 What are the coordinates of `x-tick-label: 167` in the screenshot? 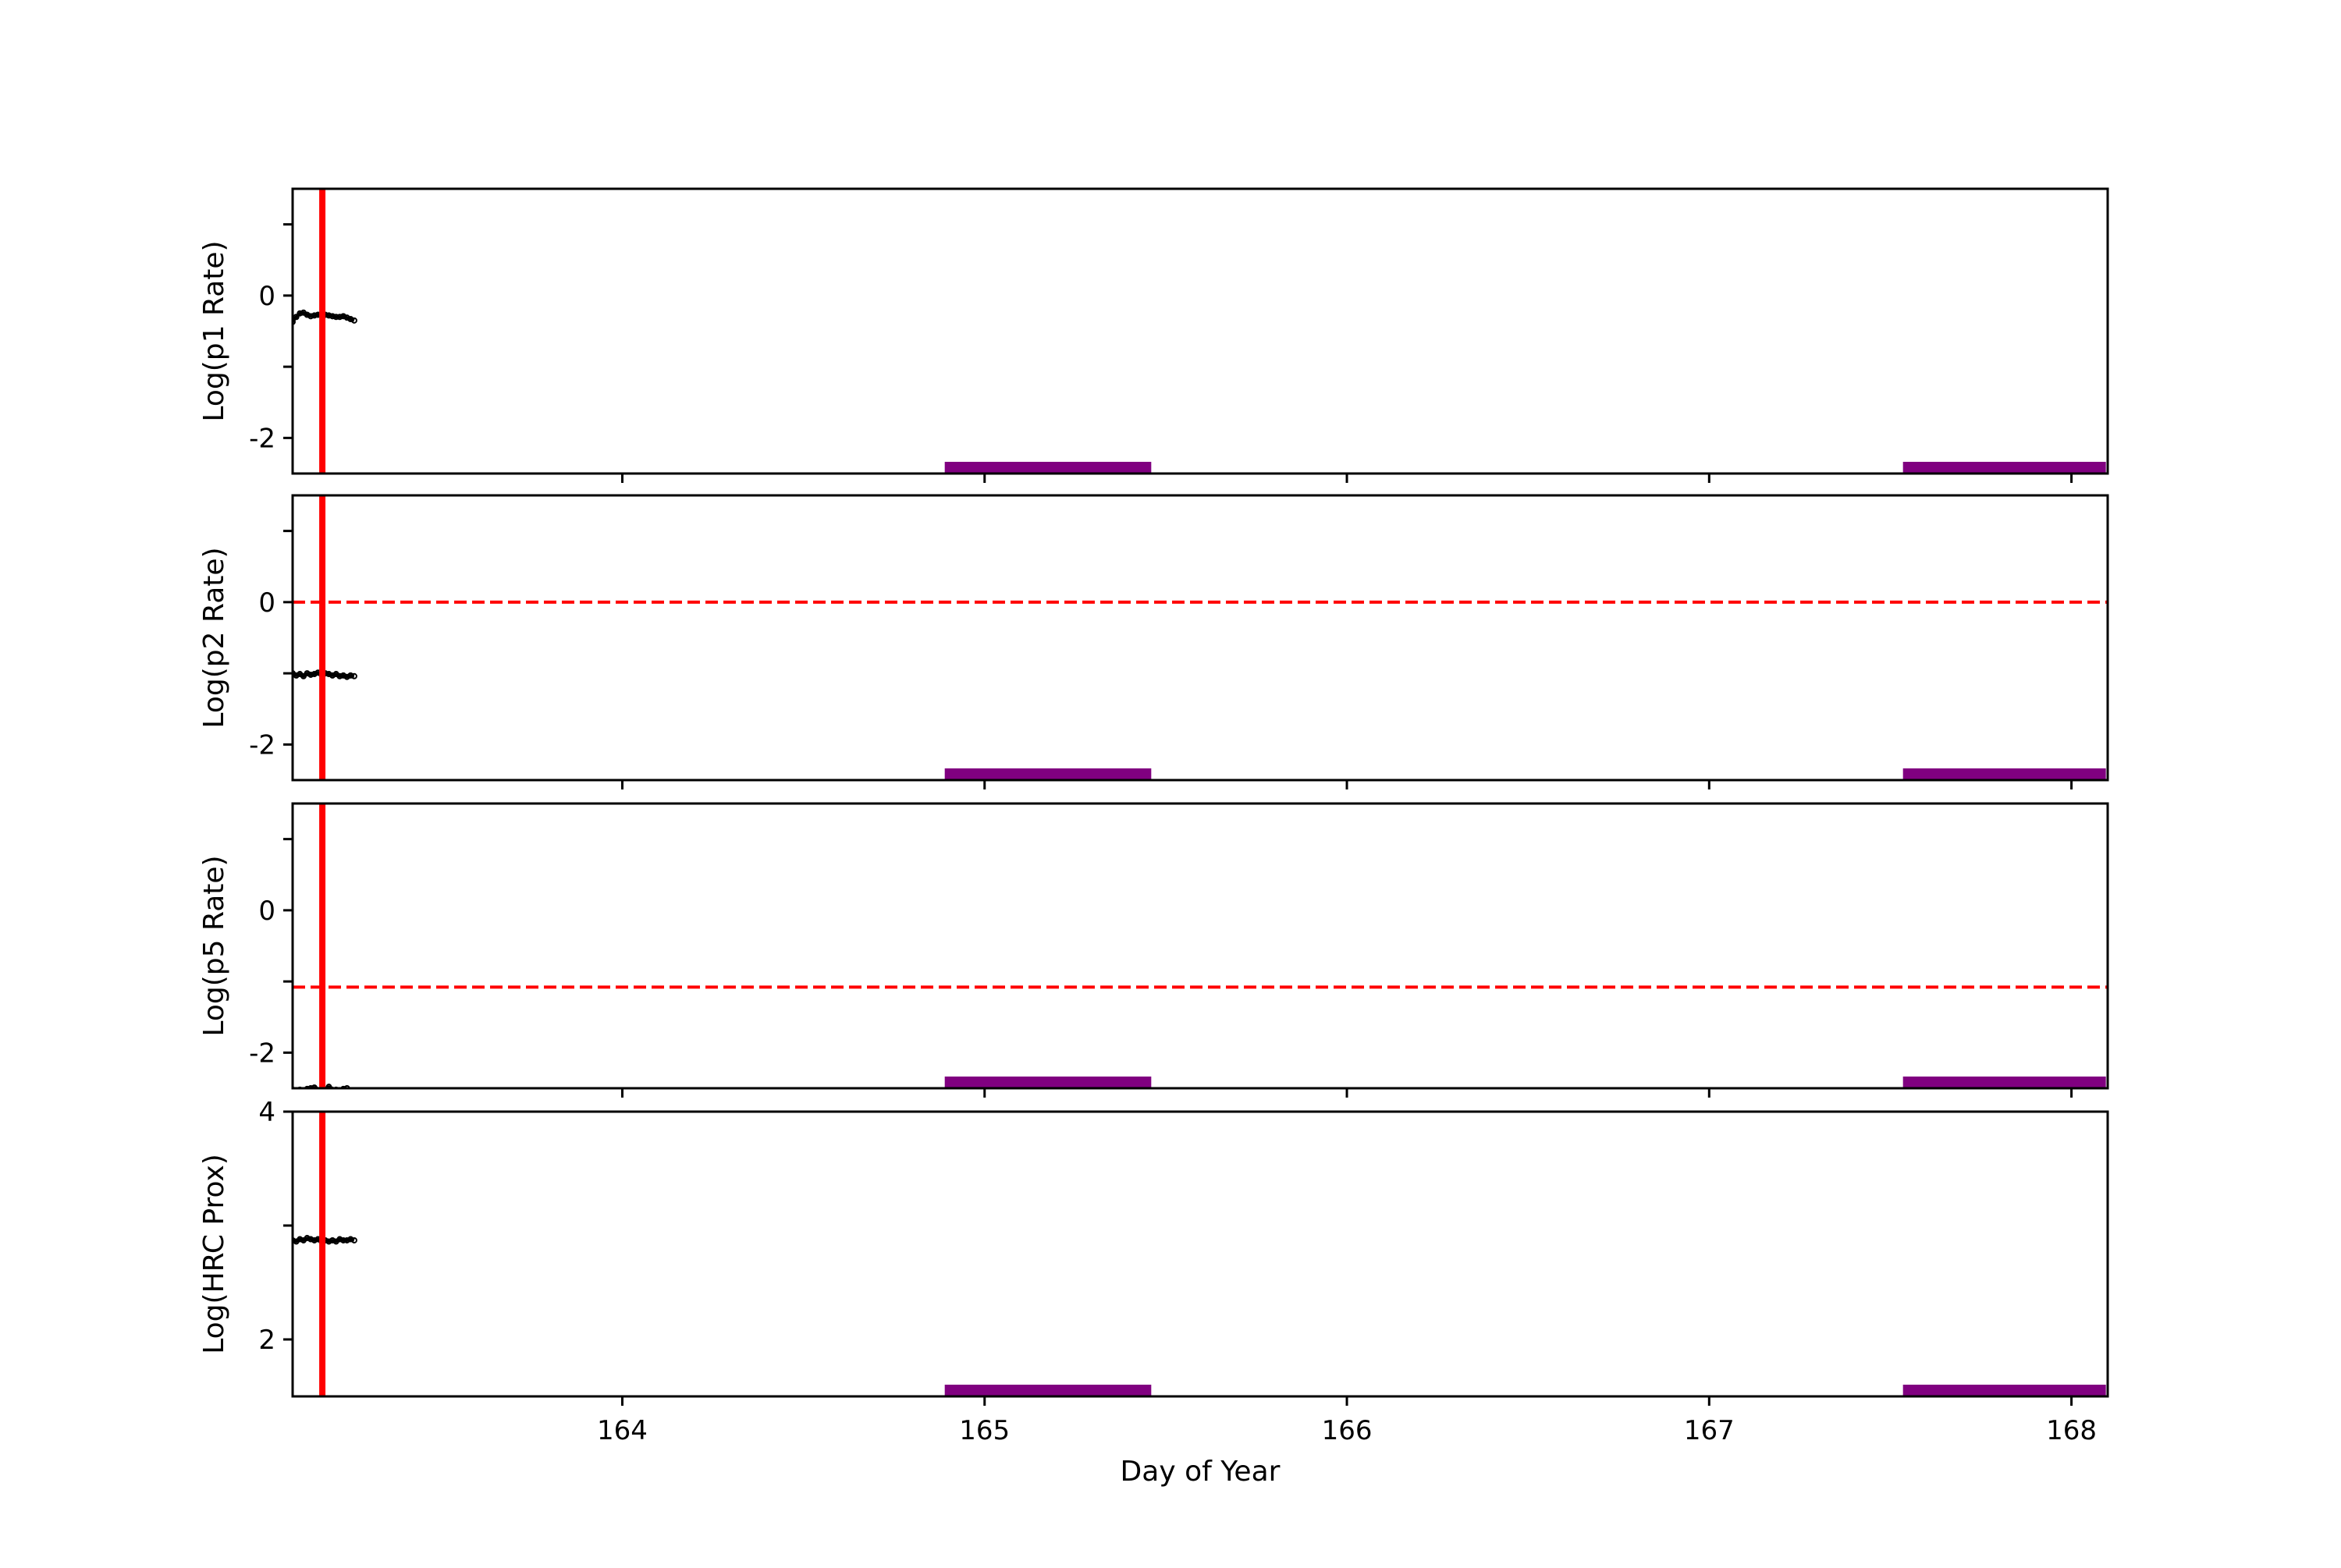 It's located at (1709, 1430).